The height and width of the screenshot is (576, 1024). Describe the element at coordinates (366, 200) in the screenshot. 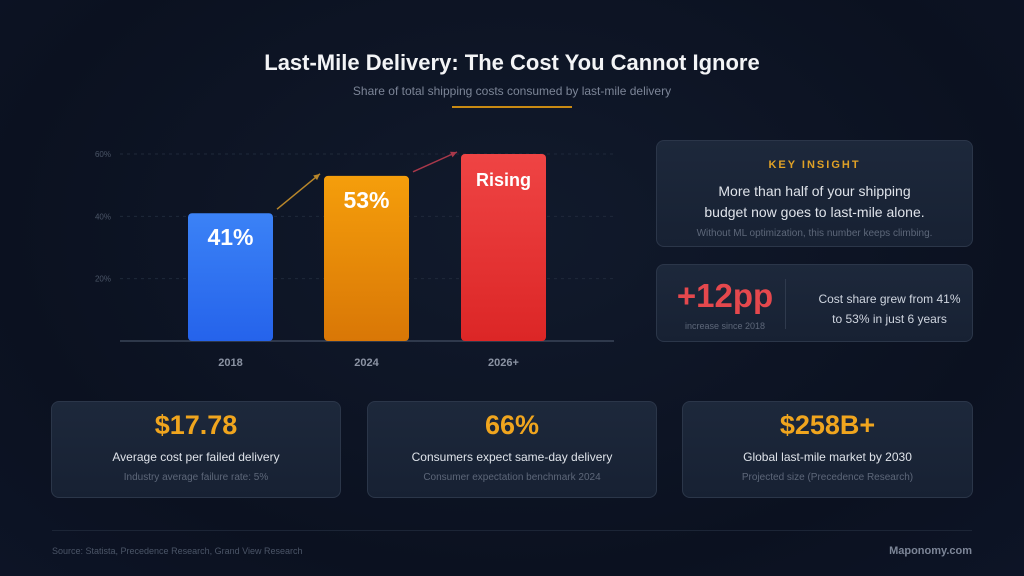

I see `bar-data-label: 53%` at that location.